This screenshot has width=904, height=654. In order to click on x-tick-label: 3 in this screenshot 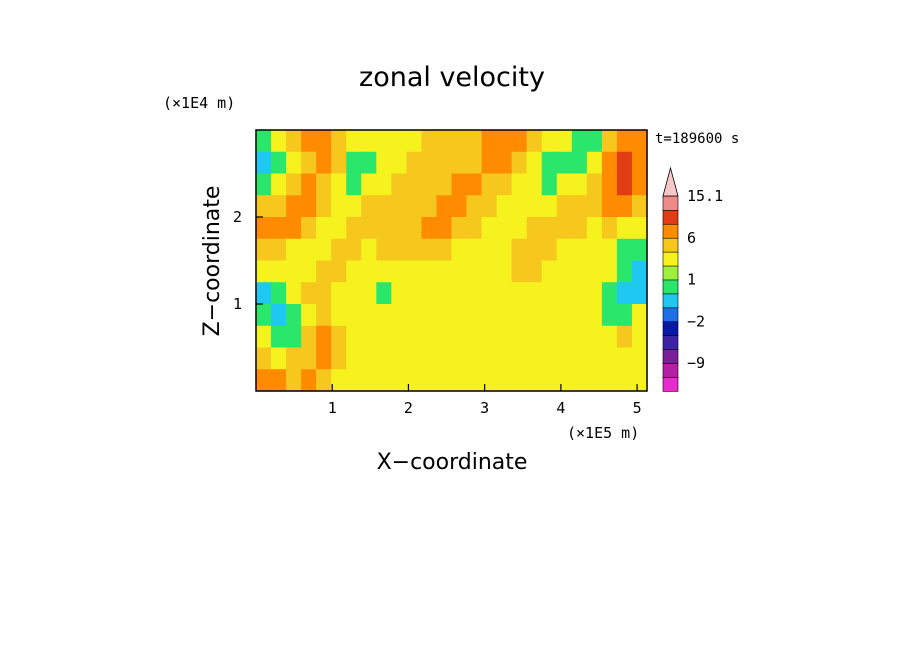, I will do `click(484, 408)`.